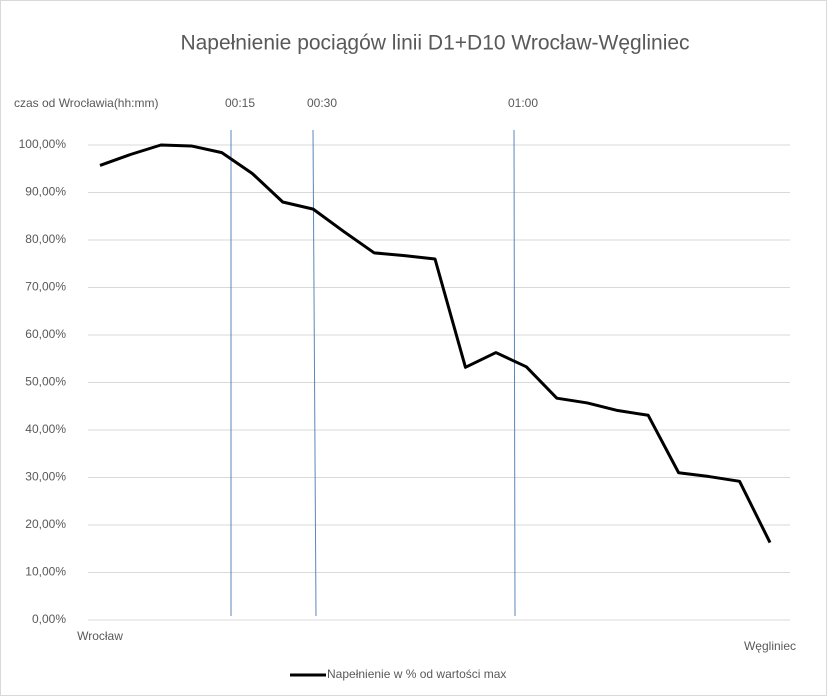 The width and height of the screenshot is (828, 697). What do you see at coordinates (45, 524) in the screenshot?
I see `y-tick-label: 20,00%` at bounding box center [45, 524].